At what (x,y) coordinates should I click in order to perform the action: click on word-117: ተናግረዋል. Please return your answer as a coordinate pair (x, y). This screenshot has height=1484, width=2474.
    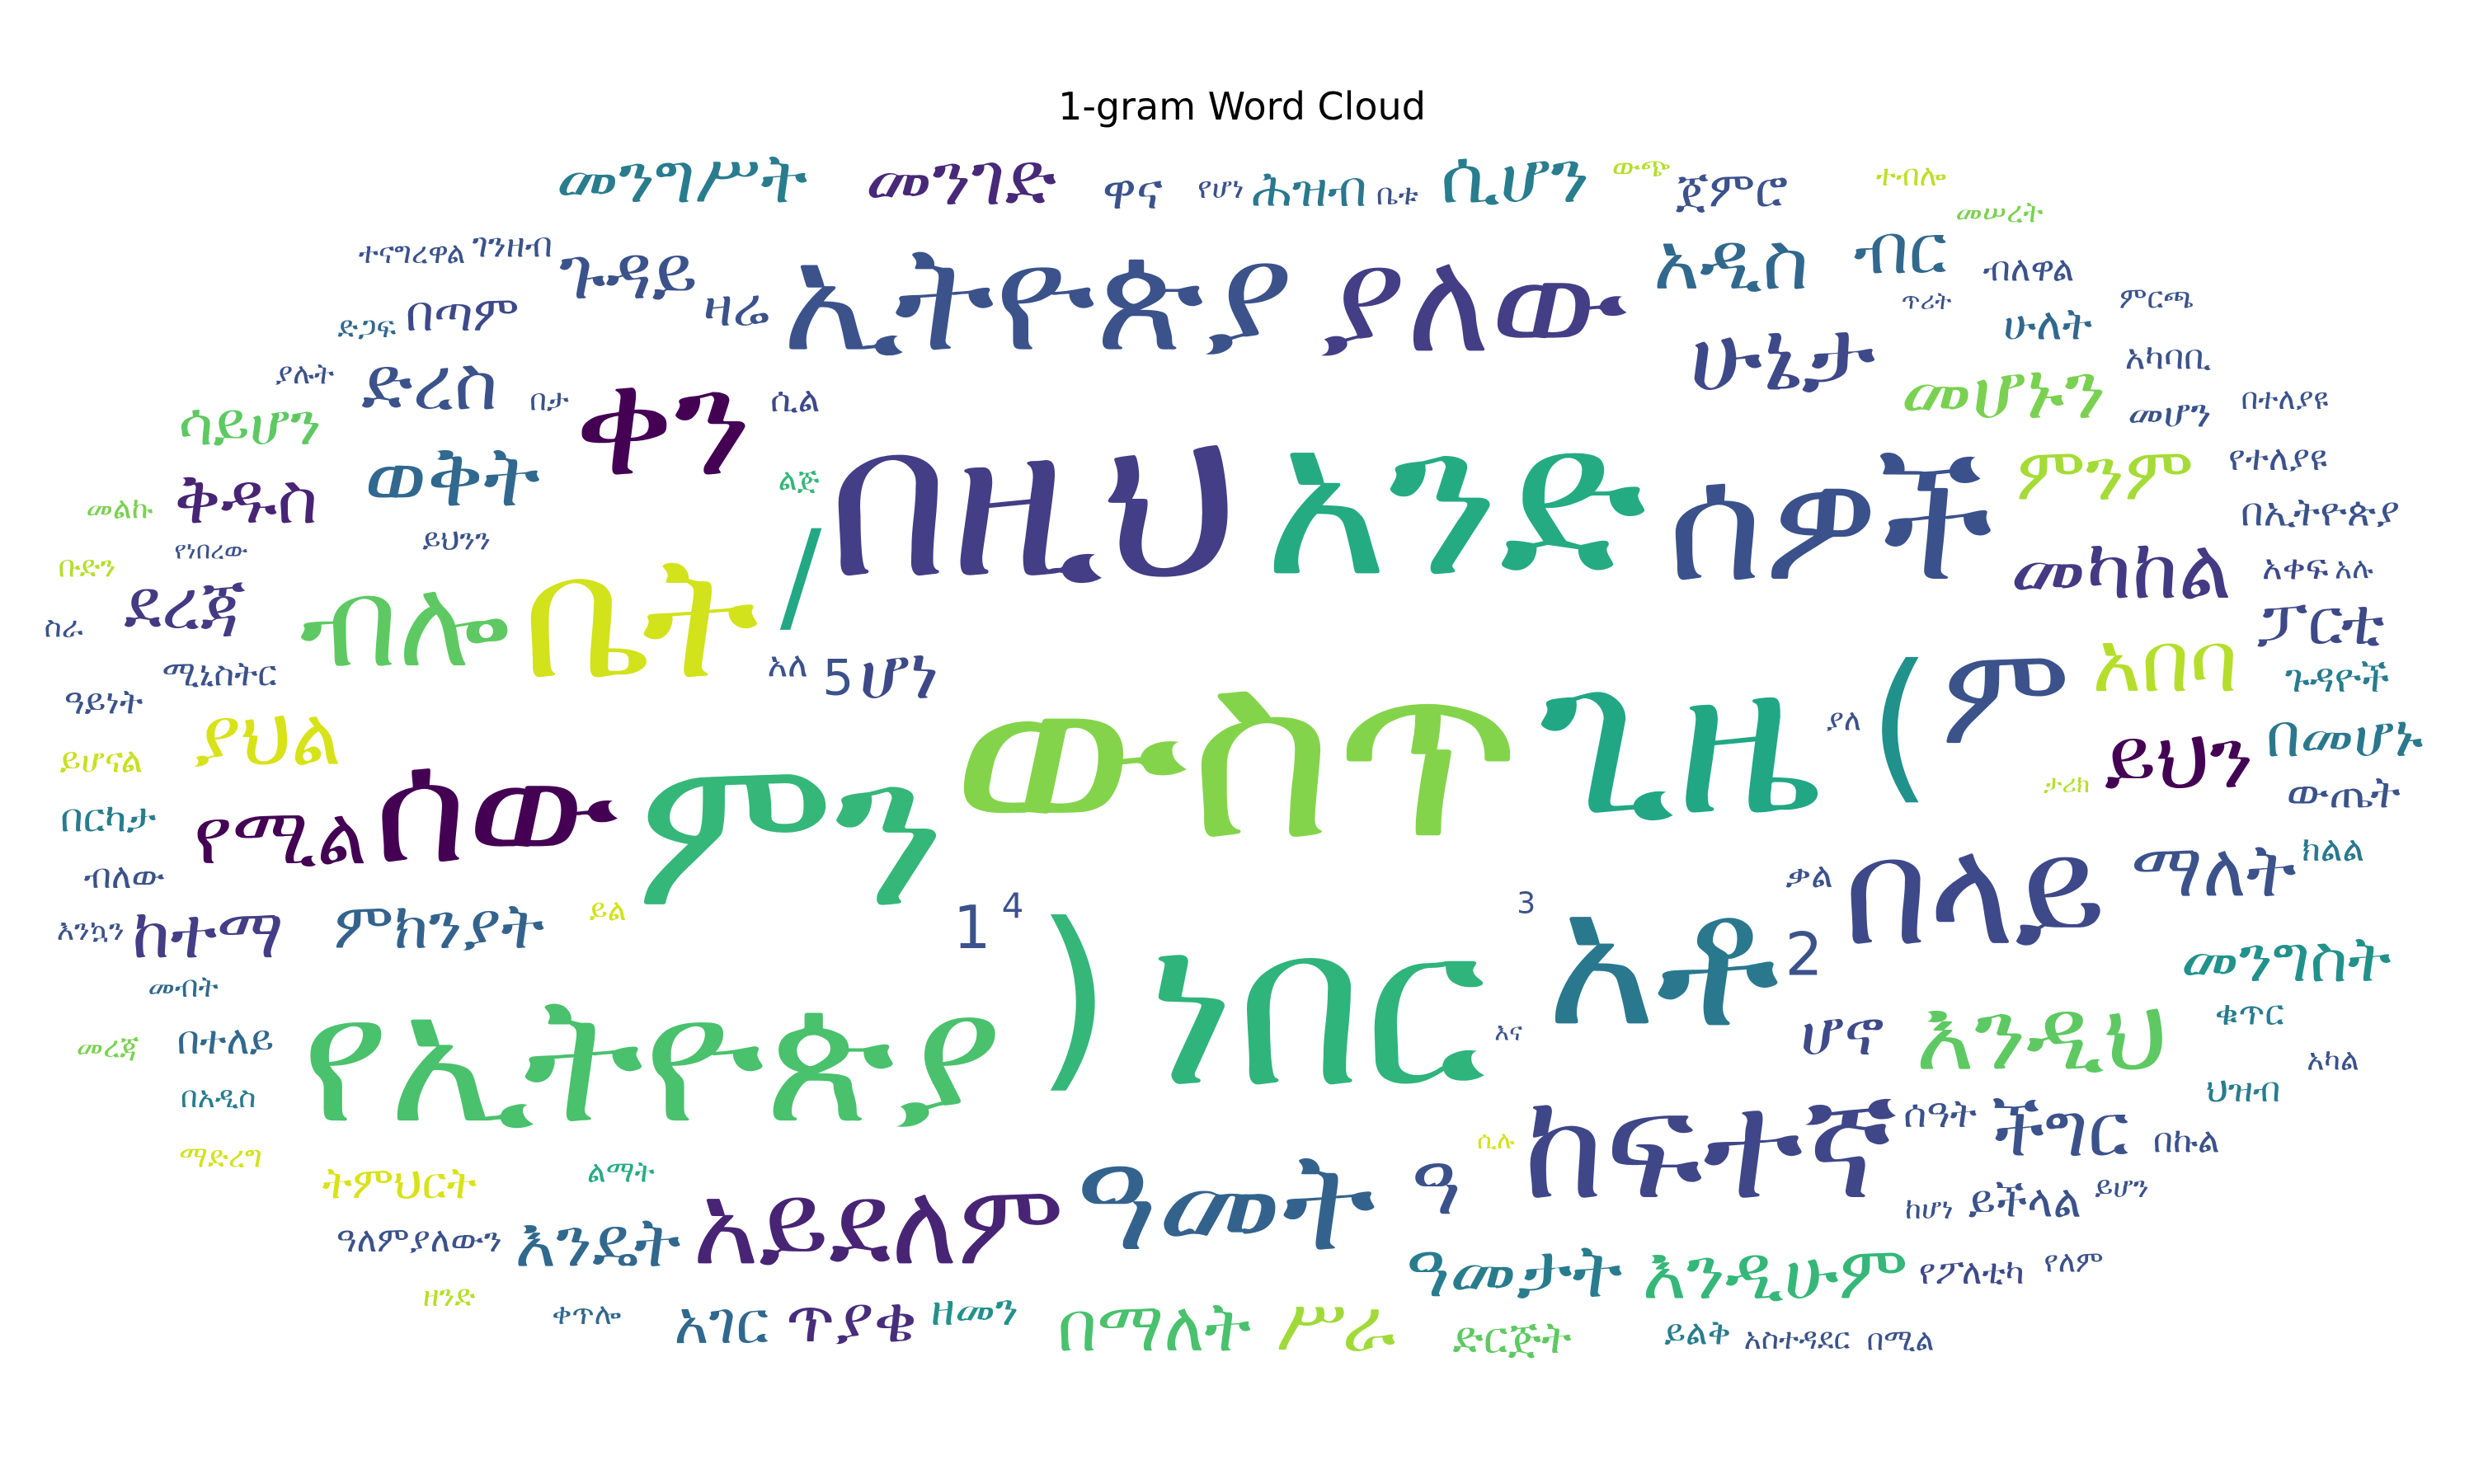
    Looking at the image, I should click on (412, 253).